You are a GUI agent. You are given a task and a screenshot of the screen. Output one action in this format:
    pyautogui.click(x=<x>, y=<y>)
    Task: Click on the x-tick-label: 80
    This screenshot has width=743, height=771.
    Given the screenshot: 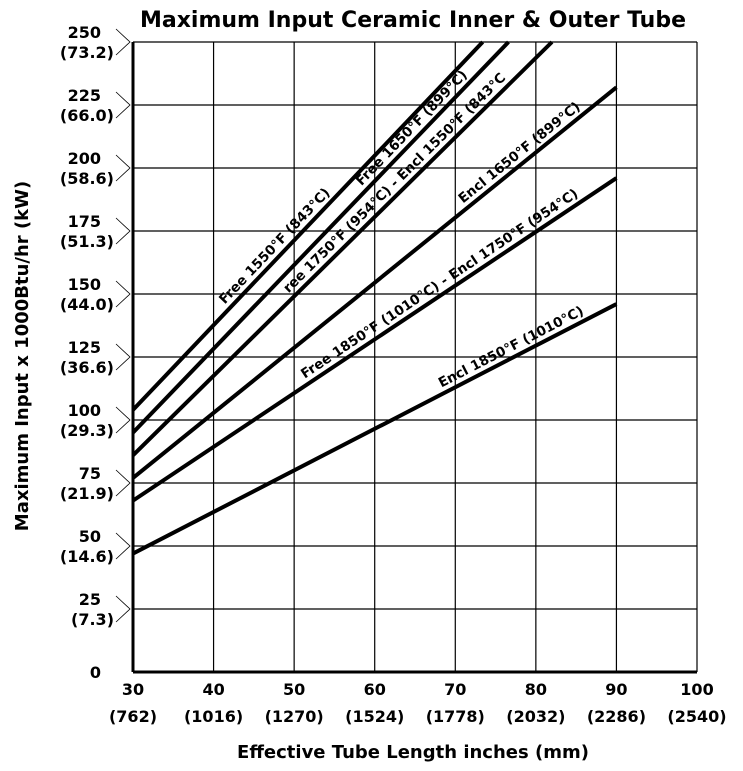 What is the action you would take?
    pyautogui.click(x=536, y=689)
    